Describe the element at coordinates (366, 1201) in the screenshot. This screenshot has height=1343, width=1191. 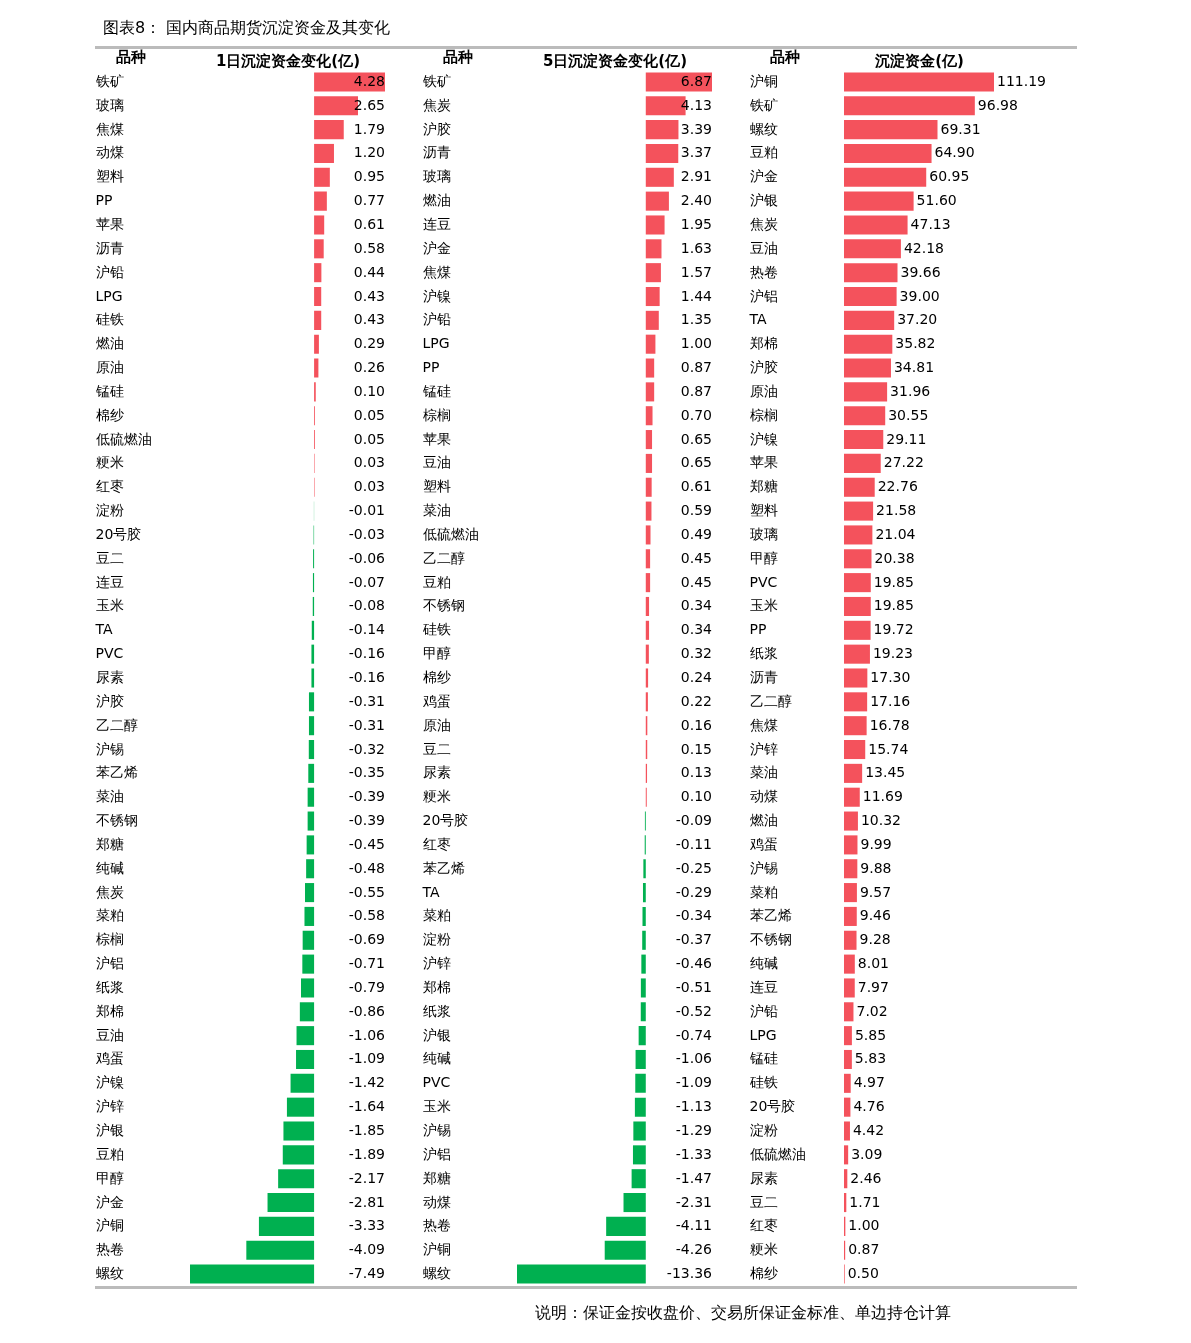
I see `data-label: -2.81` at that location.